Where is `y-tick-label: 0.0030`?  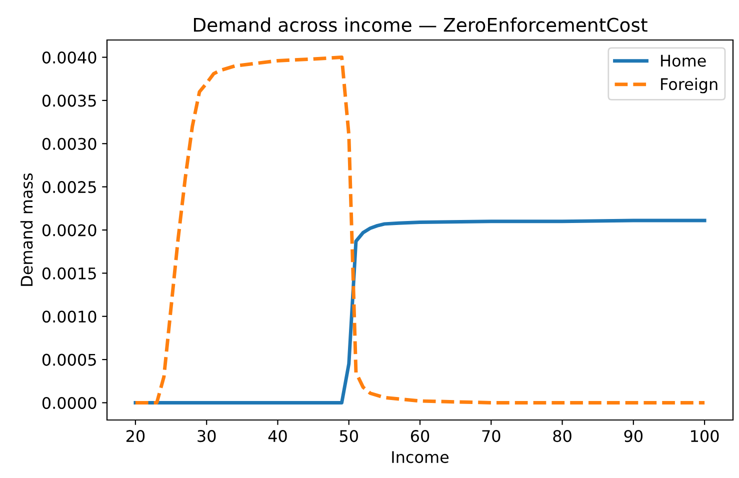 y-tick-label: 0.0030 is located at coordinates (69, 144).